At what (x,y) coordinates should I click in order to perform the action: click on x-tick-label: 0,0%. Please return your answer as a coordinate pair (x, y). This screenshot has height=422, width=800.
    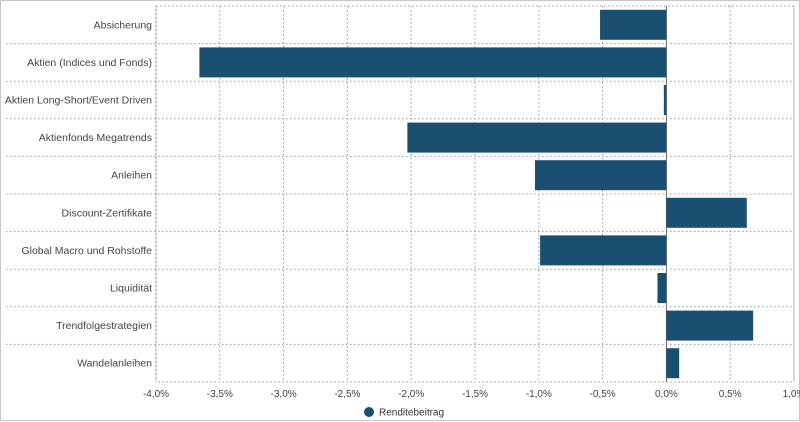
    Looking at the image, I should click on (666, 394).